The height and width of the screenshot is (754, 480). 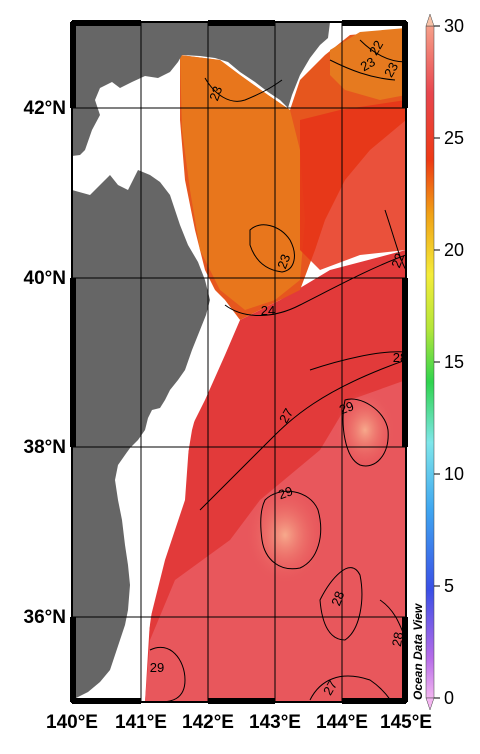 I want to click on colorbar-tick-label: 5, so click(x=449, y=586).